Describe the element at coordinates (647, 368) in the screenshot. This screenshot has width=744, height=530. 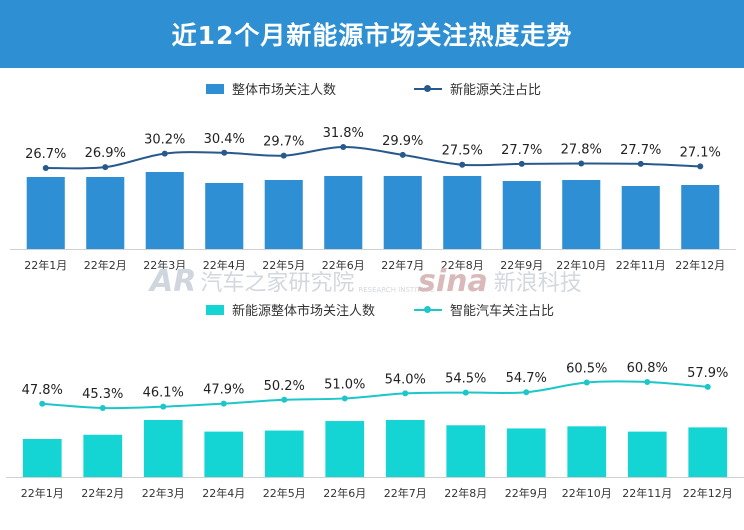
I see `data-label: 60.8%` at that location.